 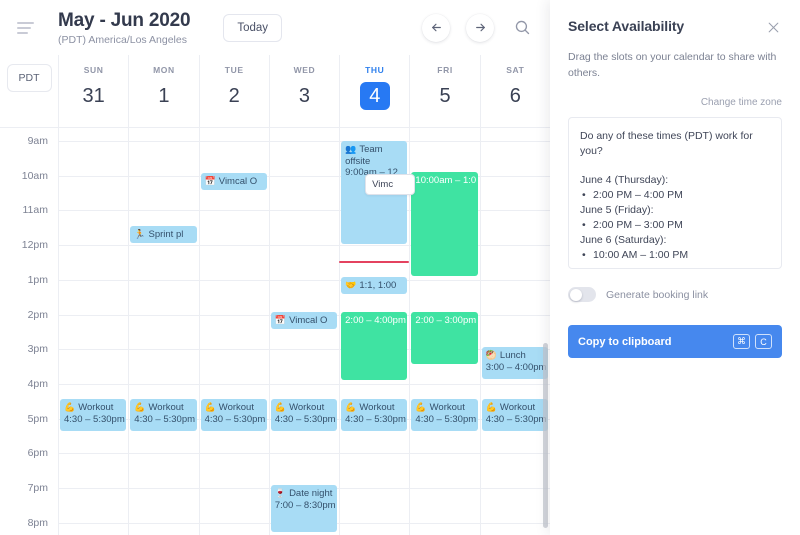 I want to click on search-button, so click(x=522, y=28).